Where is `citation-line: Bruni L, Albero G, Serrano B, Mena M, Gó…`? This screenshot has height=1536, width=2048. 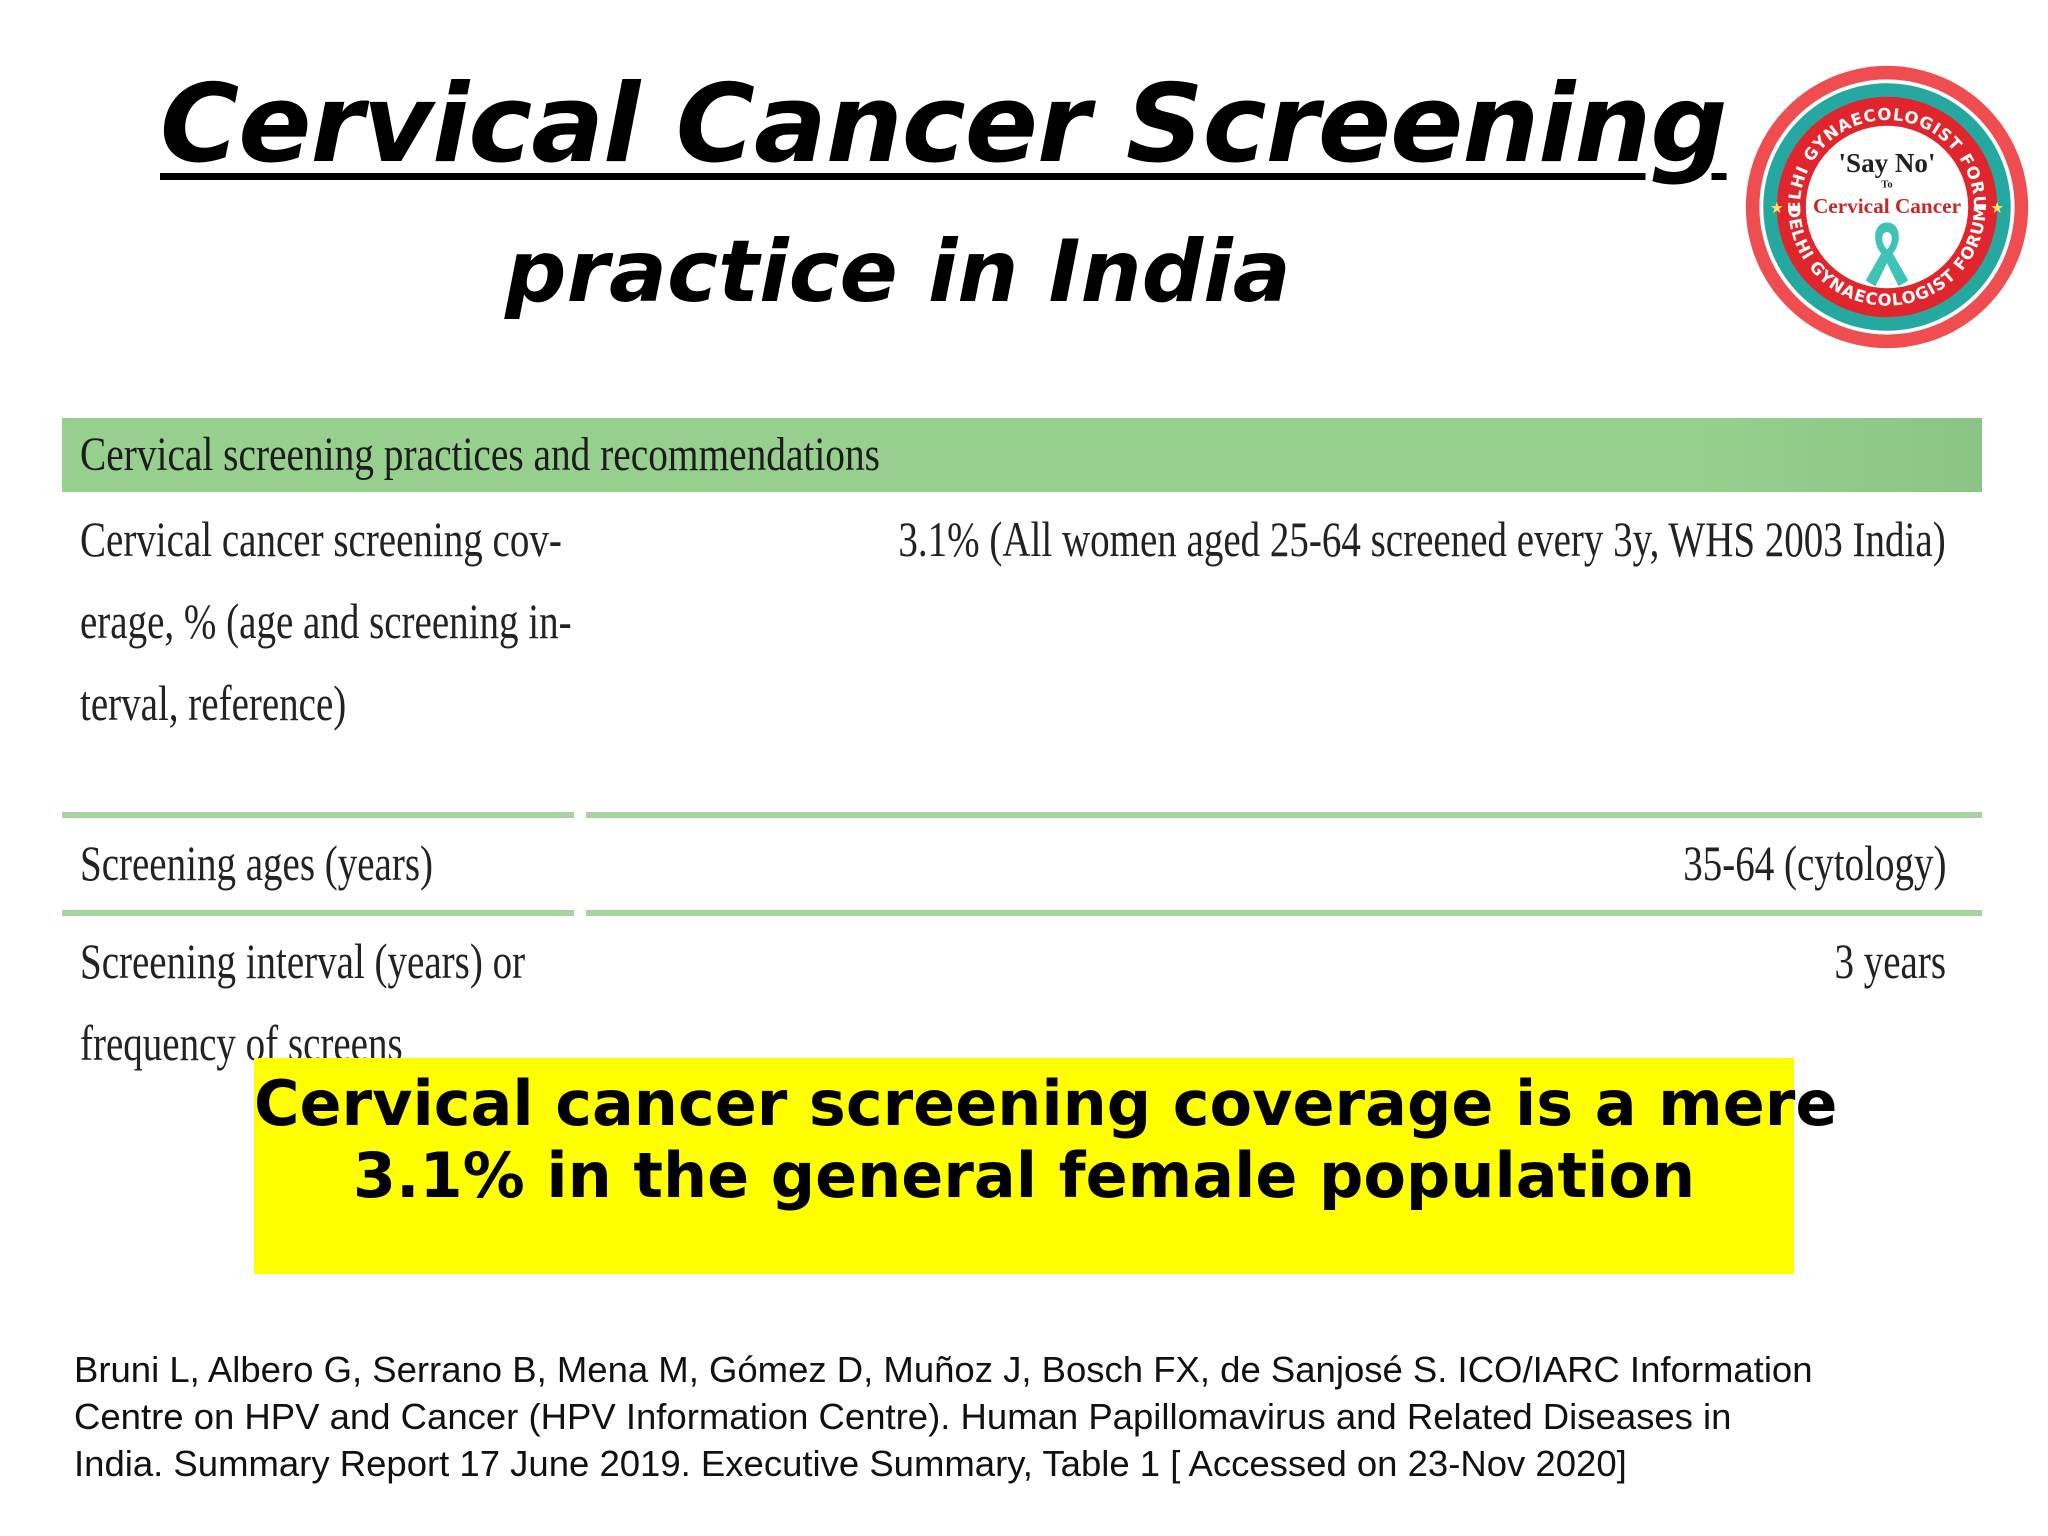
citation-line: Bruni L, Albero G, Serrano B, Mena M, Gó… is located at coordinates (943, 1369).